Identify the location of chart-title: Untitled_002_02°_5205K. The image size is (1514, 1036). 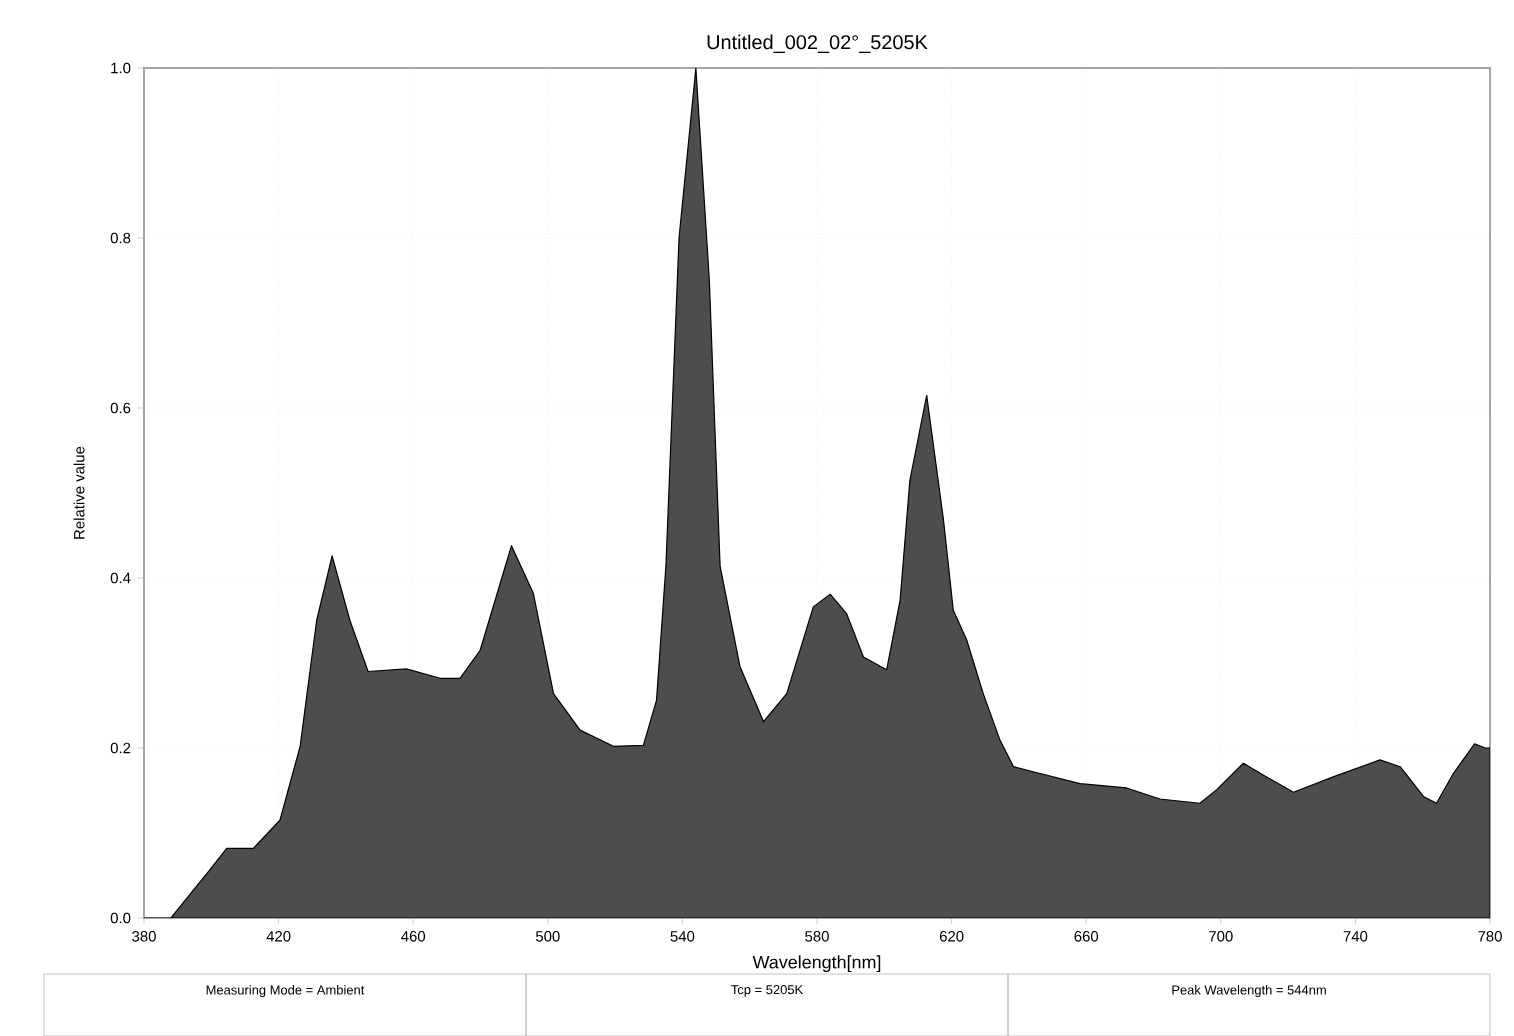
(817, 43).